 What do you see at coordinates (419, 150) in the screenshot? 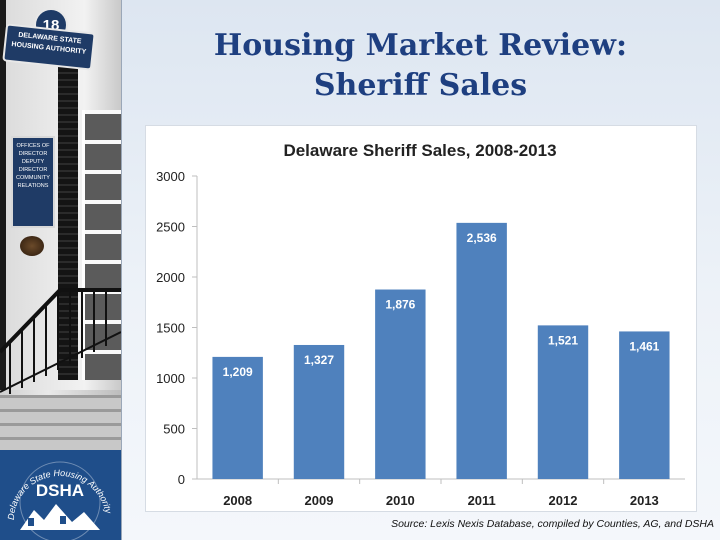
I see `chart-title: Delaware Sheriff Sales, 2008-2013` at bounding box center [419, 150].